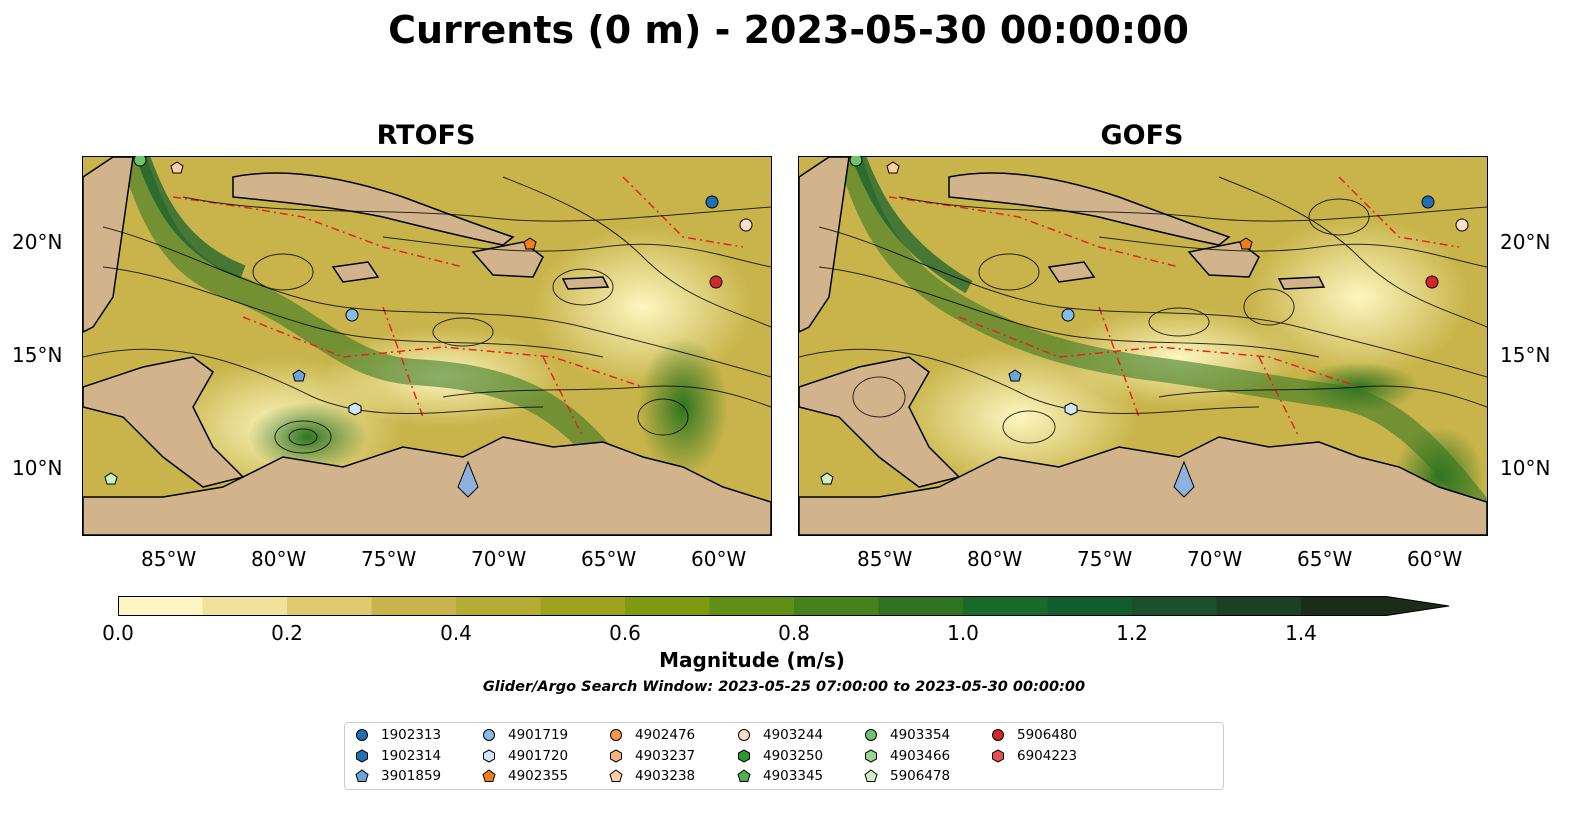 Image resolution: width=1577 pixels, height=827 pixels. Describe the element at coordinates (398, 776) in the screenshot. I see `legend-item-3901859: 3901859` at that location.